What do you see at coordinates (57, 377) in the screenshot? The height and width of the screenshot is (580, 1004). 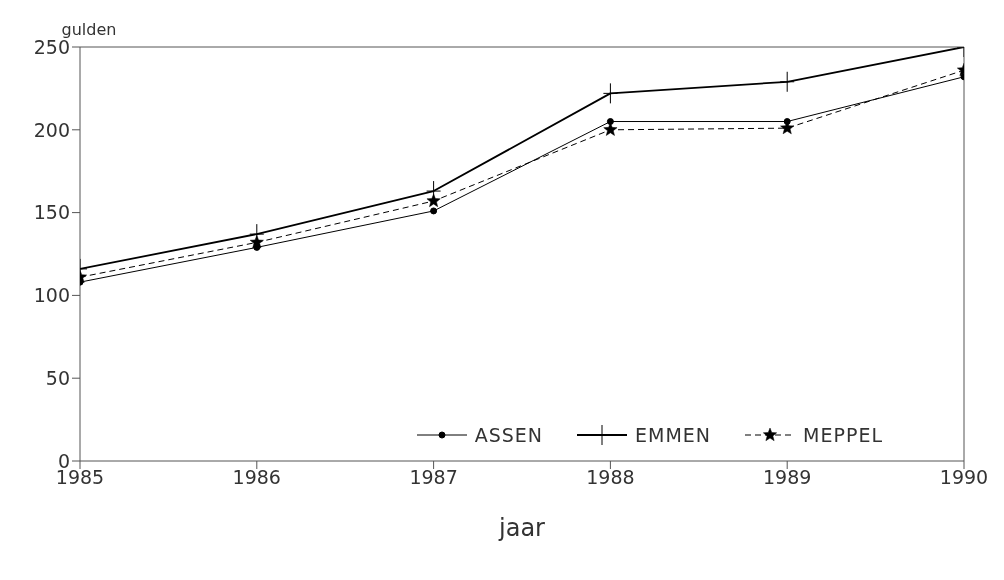 I see `y-tick-label: 50` at bounding box center [57, 377].